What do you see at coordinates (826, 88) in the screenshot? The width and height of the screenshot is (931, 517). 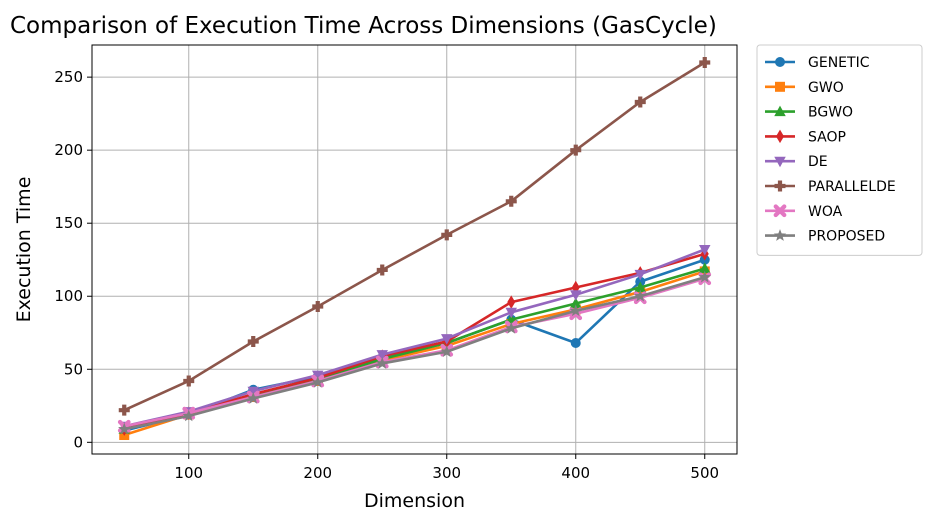 I see `legend-label: GWO` at bounding box center [826, 88].